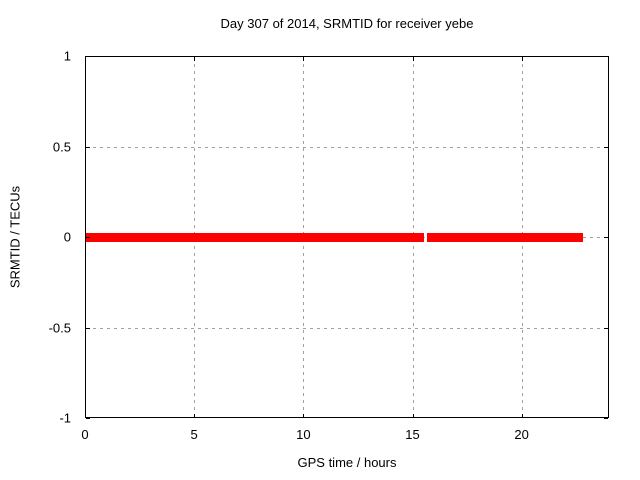  Describe the element at coordinates (61, 146) in the screenshot. I see `y-tick-label: 0.5` at that location.